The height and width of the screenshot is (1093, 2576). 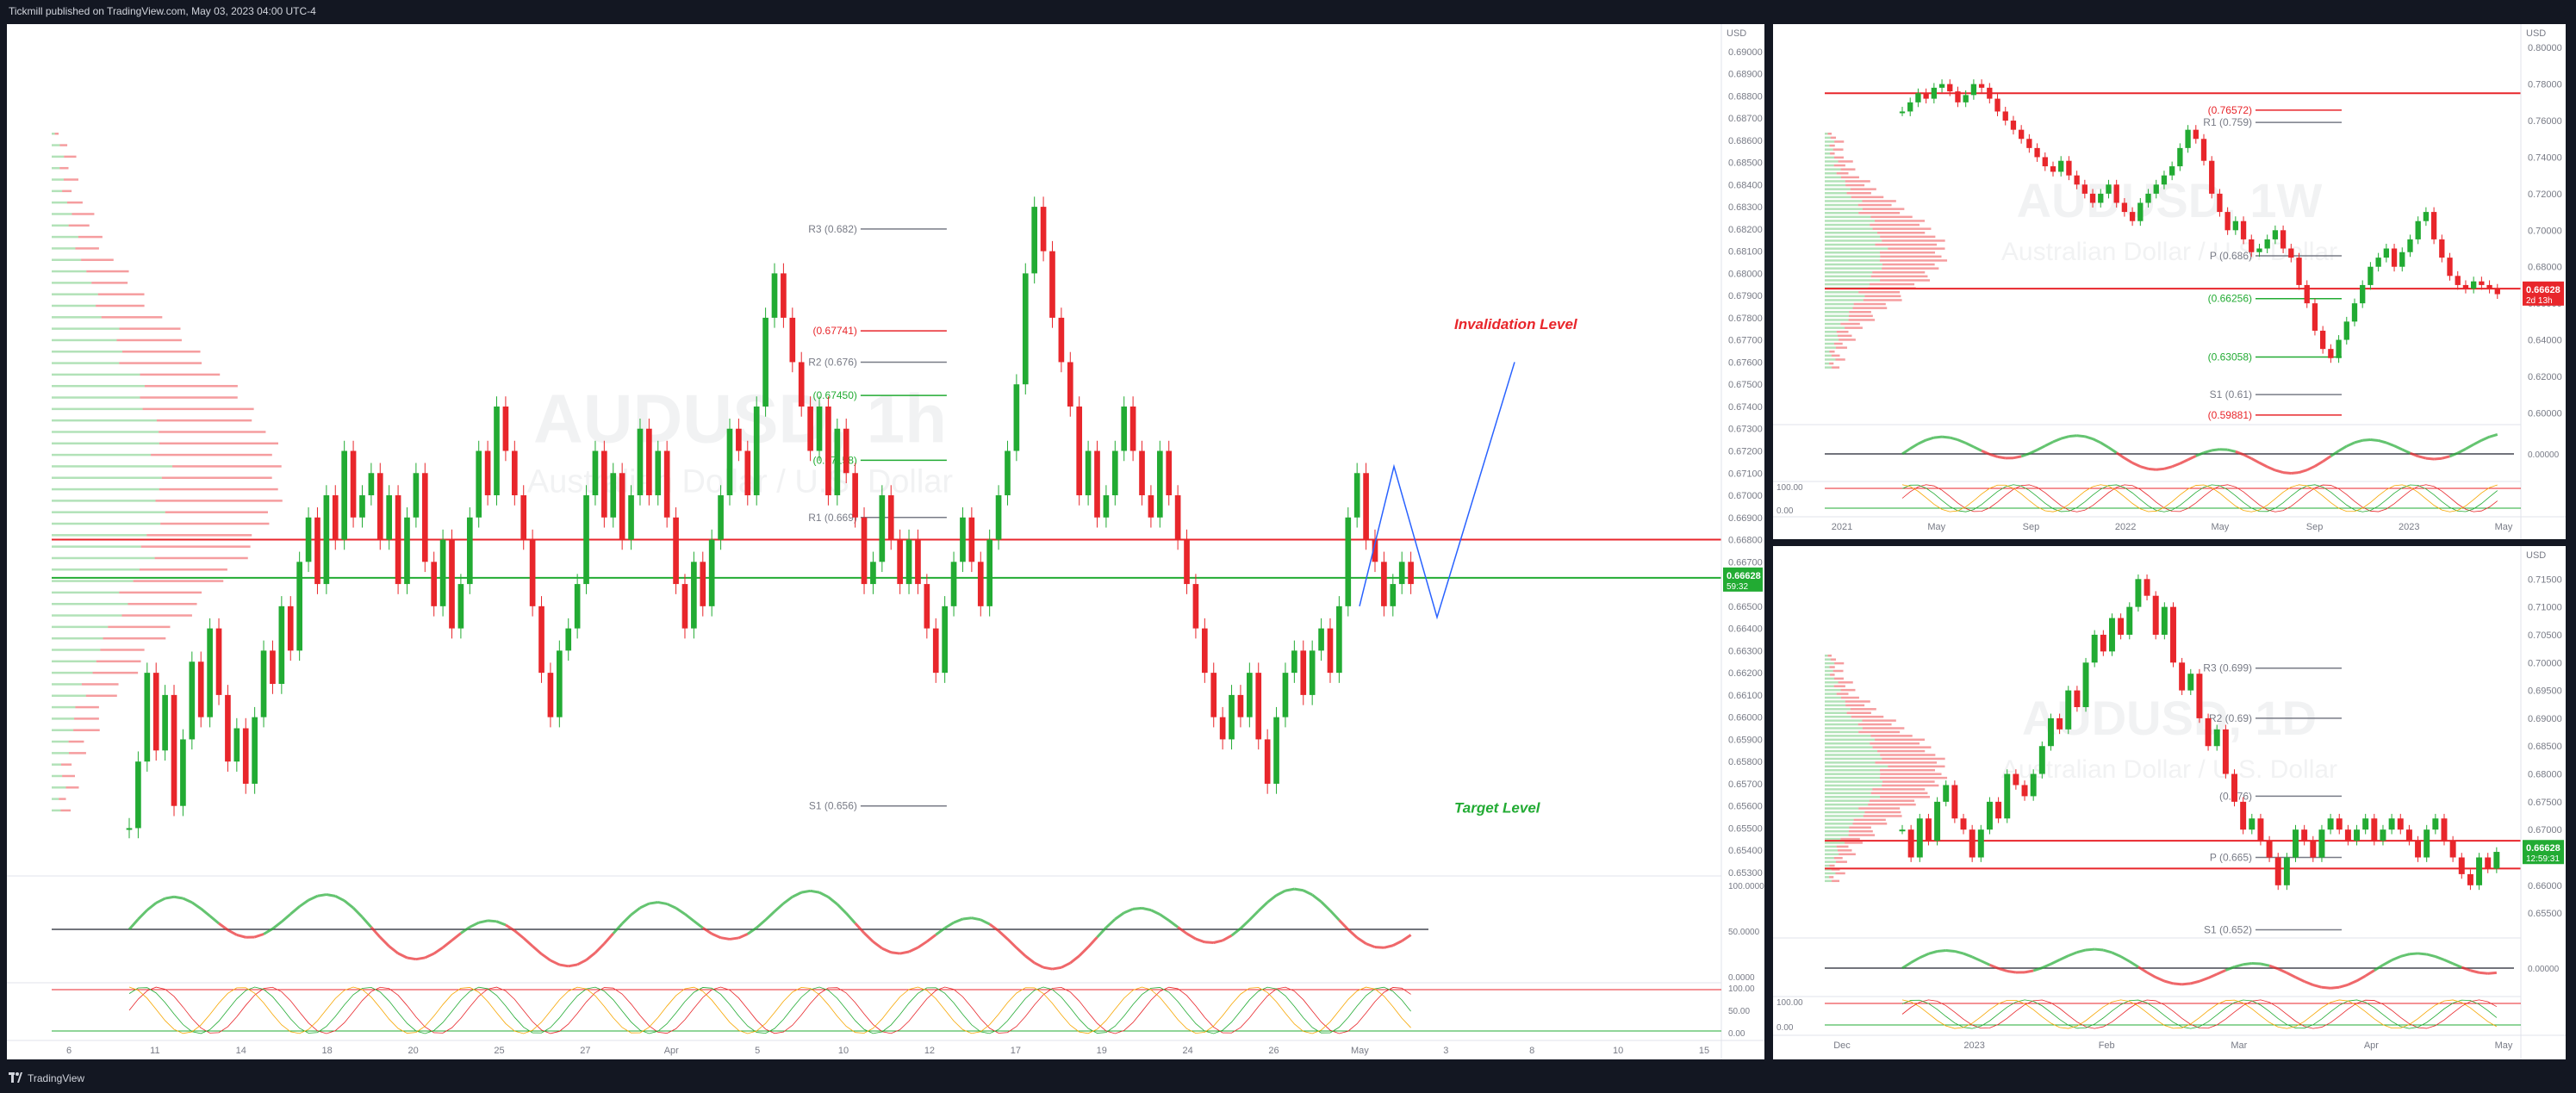 I want to click on main-price-tick: 0.69000, so click(x=1746, y=52).